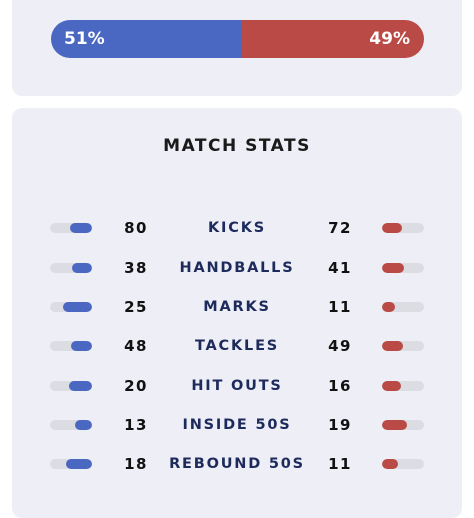  What do you see at coordinates (340, 268) in the screenshot?
I see `away-value: 41` at bounding box center [340, 268].